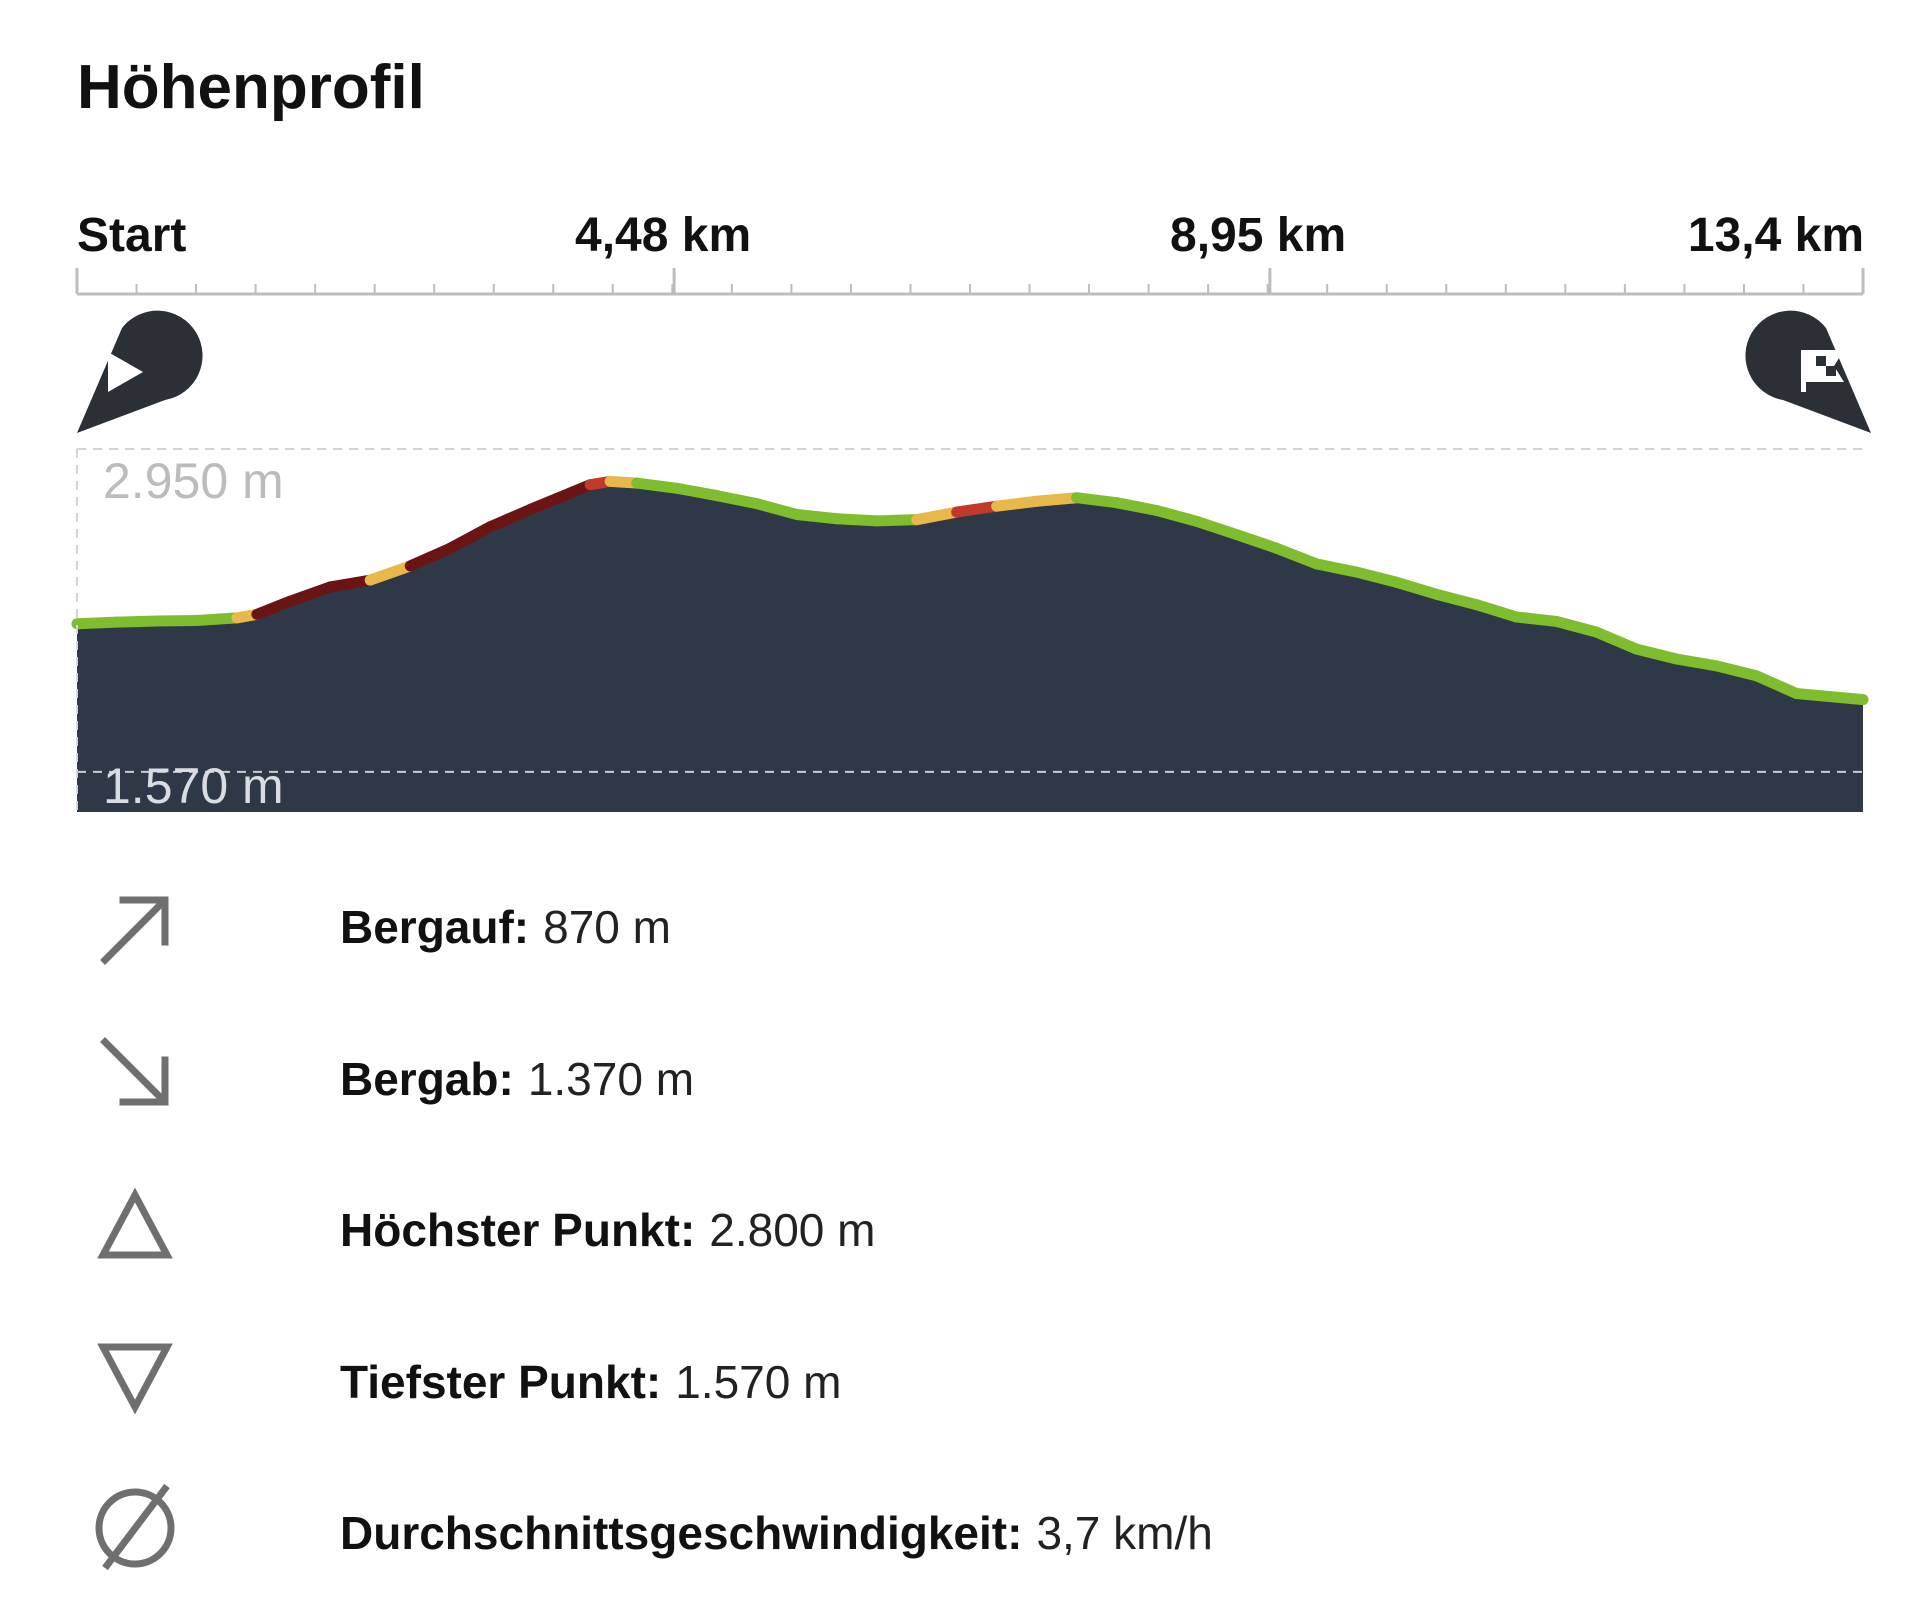  I want to click on stat-row-descent: Bergab: 1.370 m, so click(960, 1082).